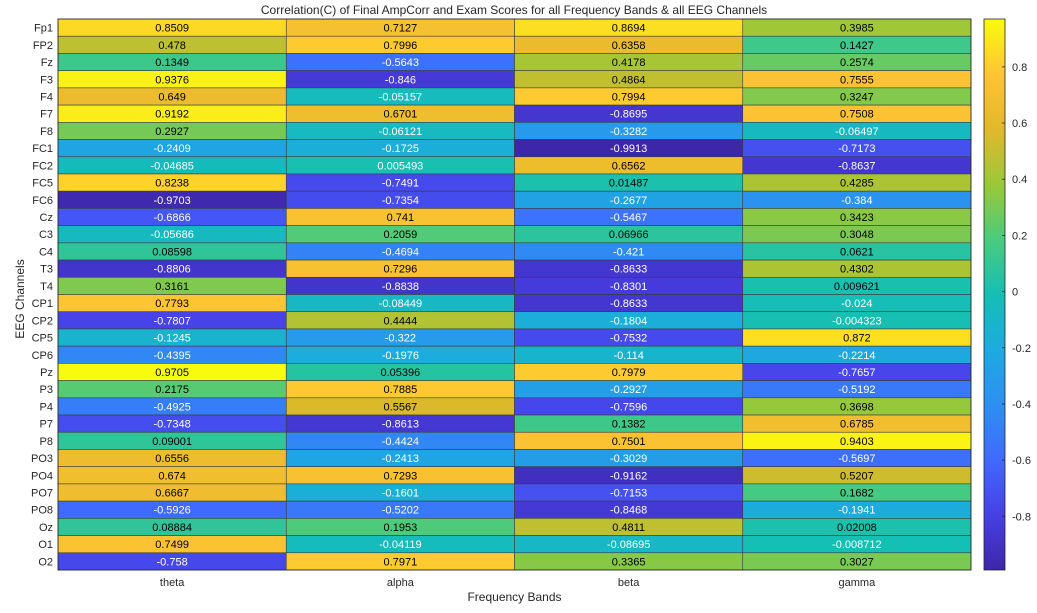 The width and height of the screenshot is (1037, 613). Describe the element at coordinates (401, 528) in the screenshot. I see `cell-value-label: 0.1953` at that location.